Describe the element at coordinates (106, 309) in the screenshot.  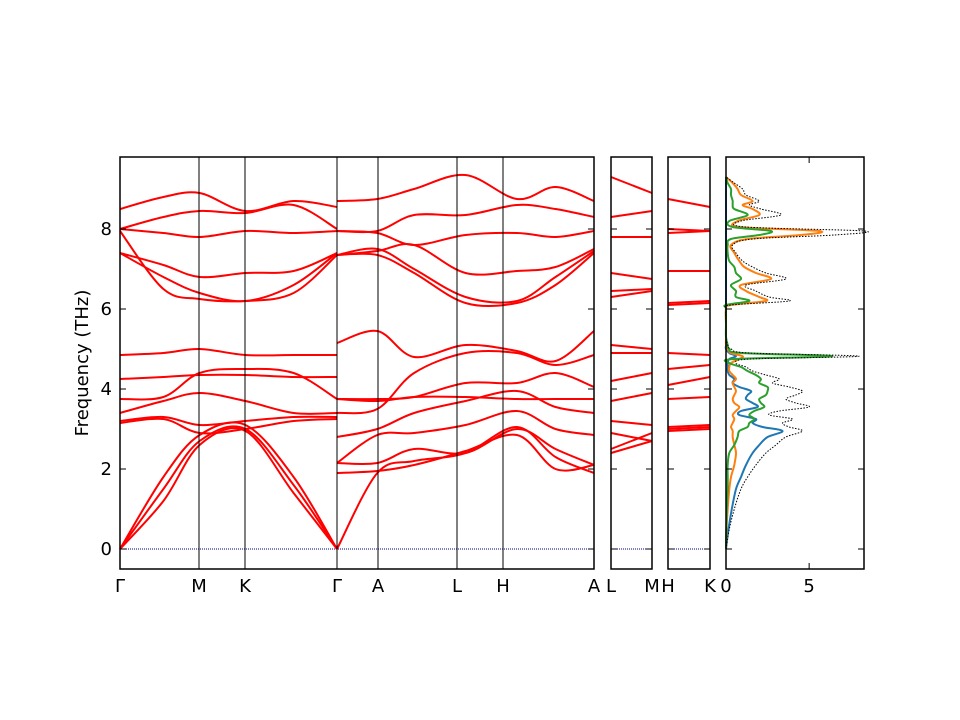
I see `y-tick-label: 6` at that location.